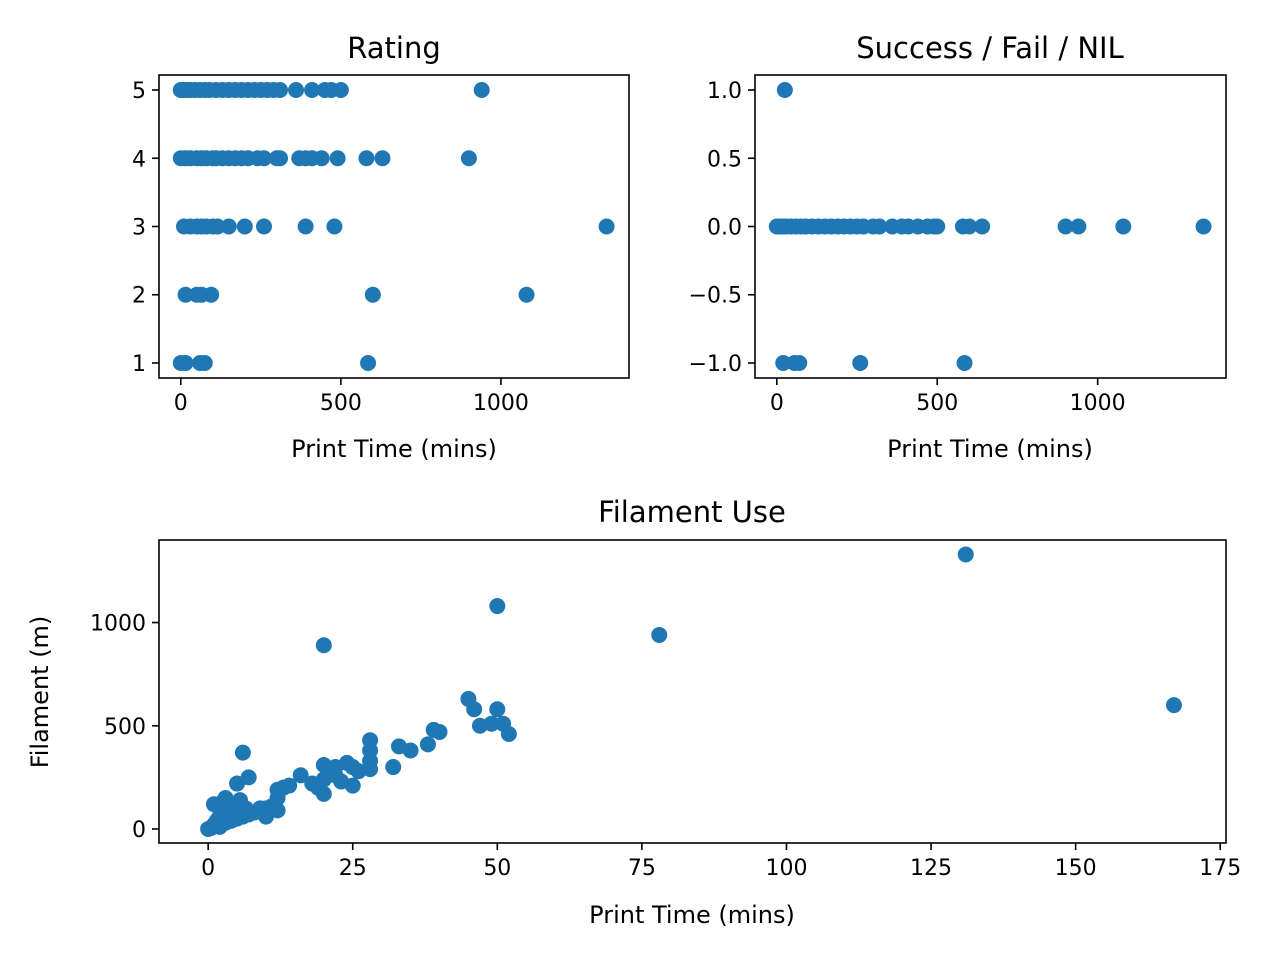 This screenshot has width=1280, height=960. What do you see at coordinates (931, 868) in the screenshot?
I see `filament-use-x-tick-label-5: 125` at bounding box center [931, 868].